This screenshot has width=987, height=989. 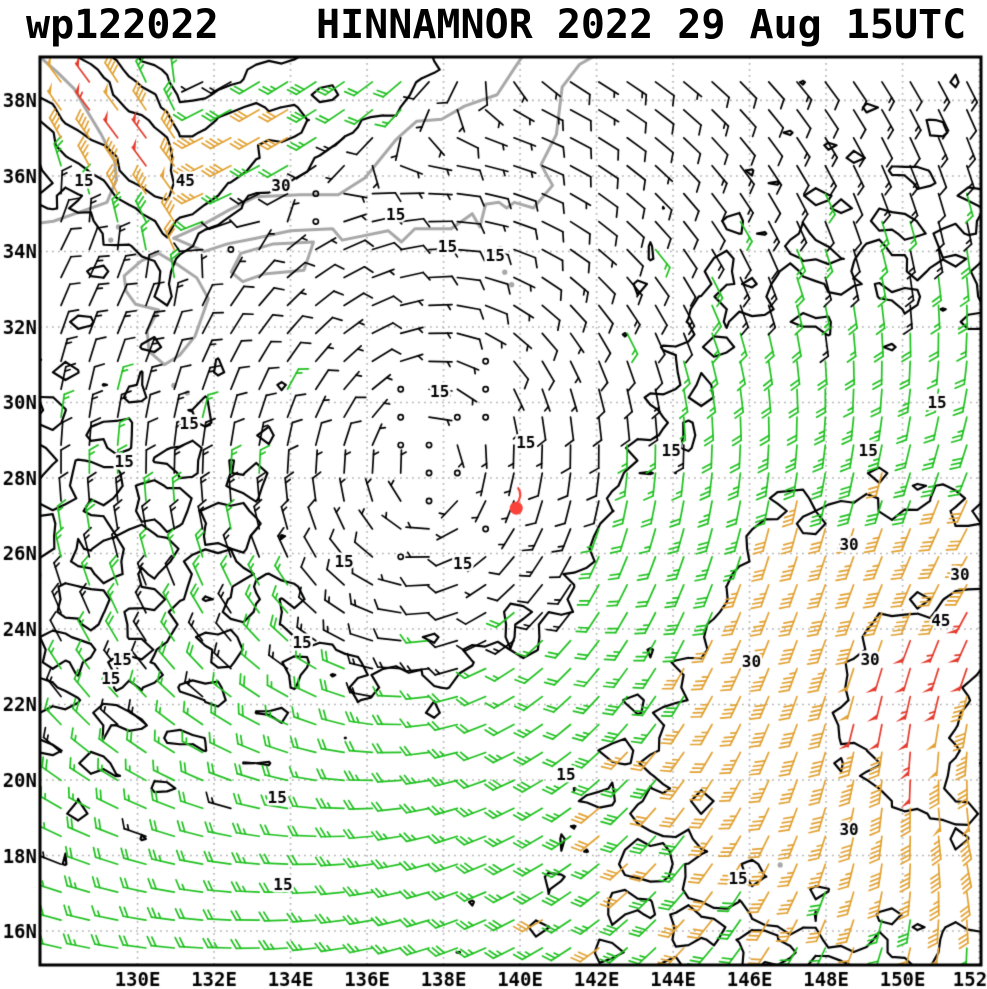 I want to click on title-bar: wp122022 HINNAMNOR 2022 29 Aug 15UTC, so click(x=493, y=27).